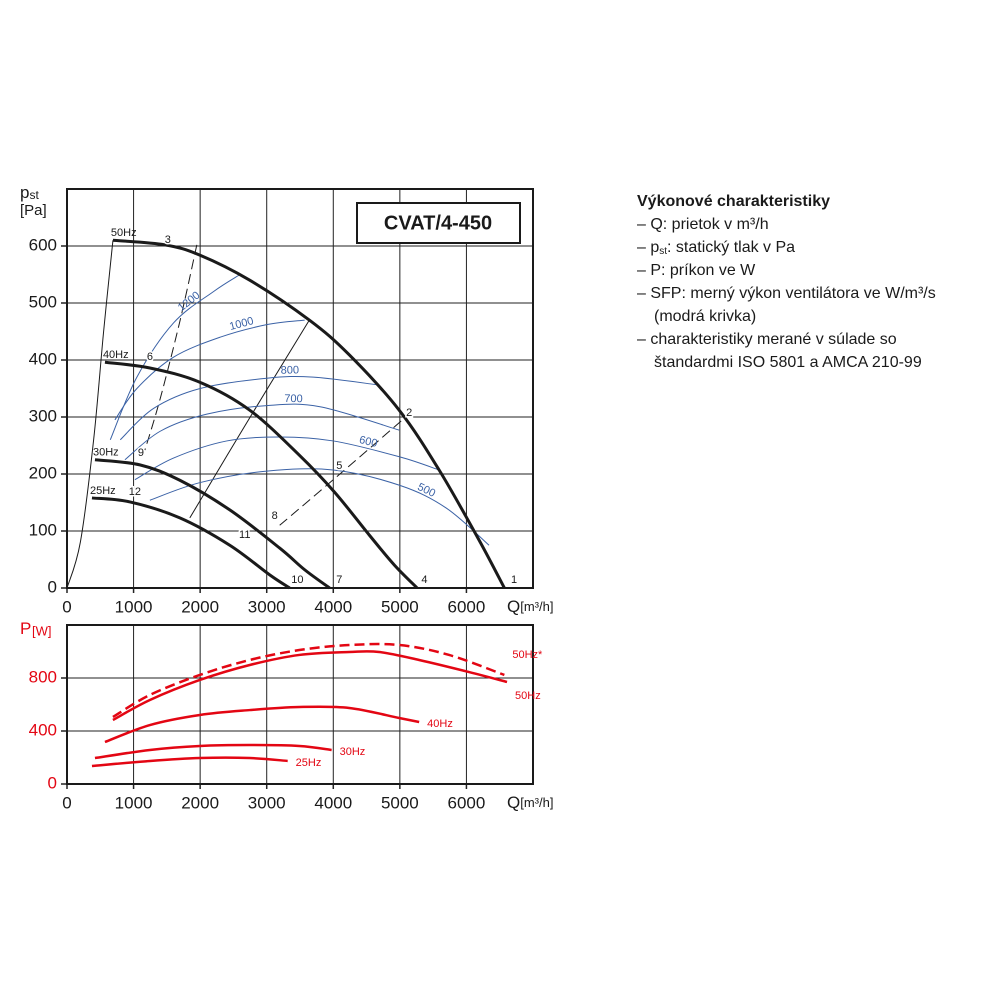 The width and height of the screenshot is (1000, 1000). I want to click on chart-title: CVAT/4-450, so click(438, 223).